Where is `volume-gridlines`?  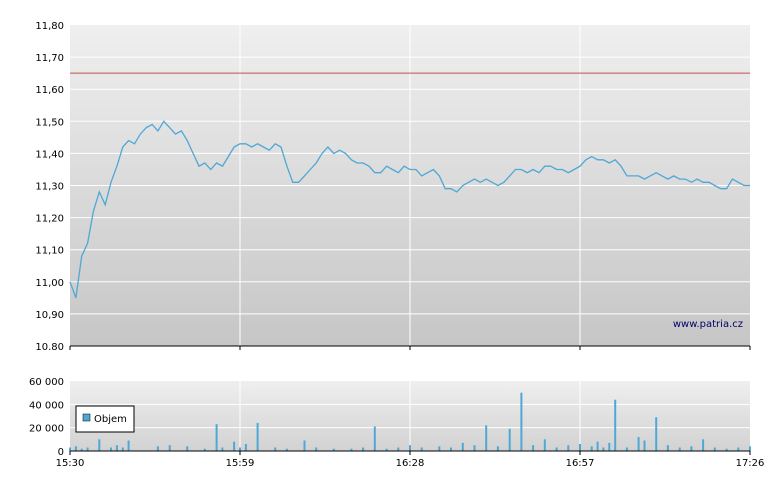 volume-gridlines is located at coordinates (410, 416).